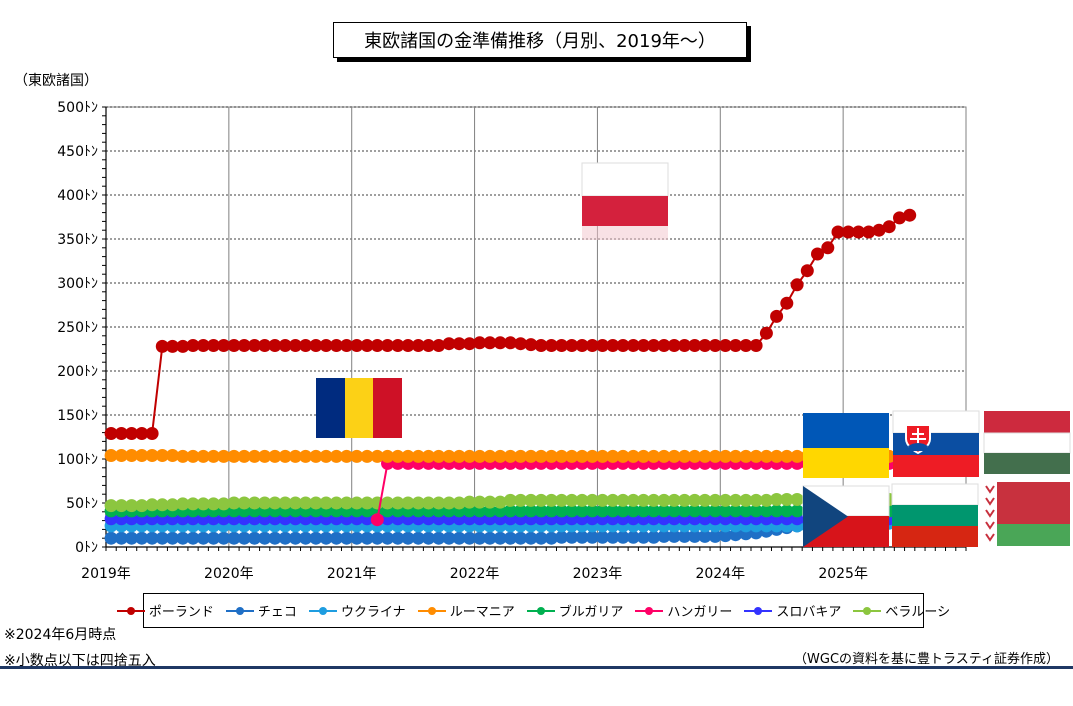 Image resolution: width=1073 pixels, height=706 pixels. What do you see at coordinates (352, 574) in the screenshot?
I see `x-tick-label: 2021年` at bounding box center [352, 574].